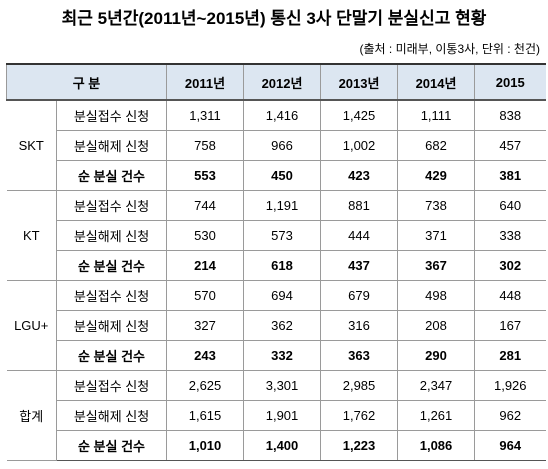 The image size is (548, 469). What do you see at coordinates (282, 415) in the screenshot?
I see `value-cell: 1,901` at bounding box center [282, 415].